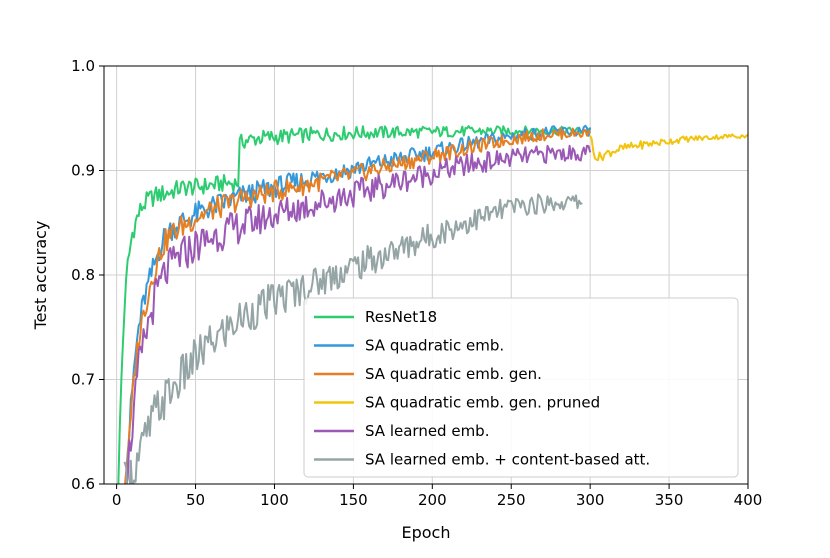  I want to click on legend-label: SA learned emb. + content-based att., so click(507, 460).